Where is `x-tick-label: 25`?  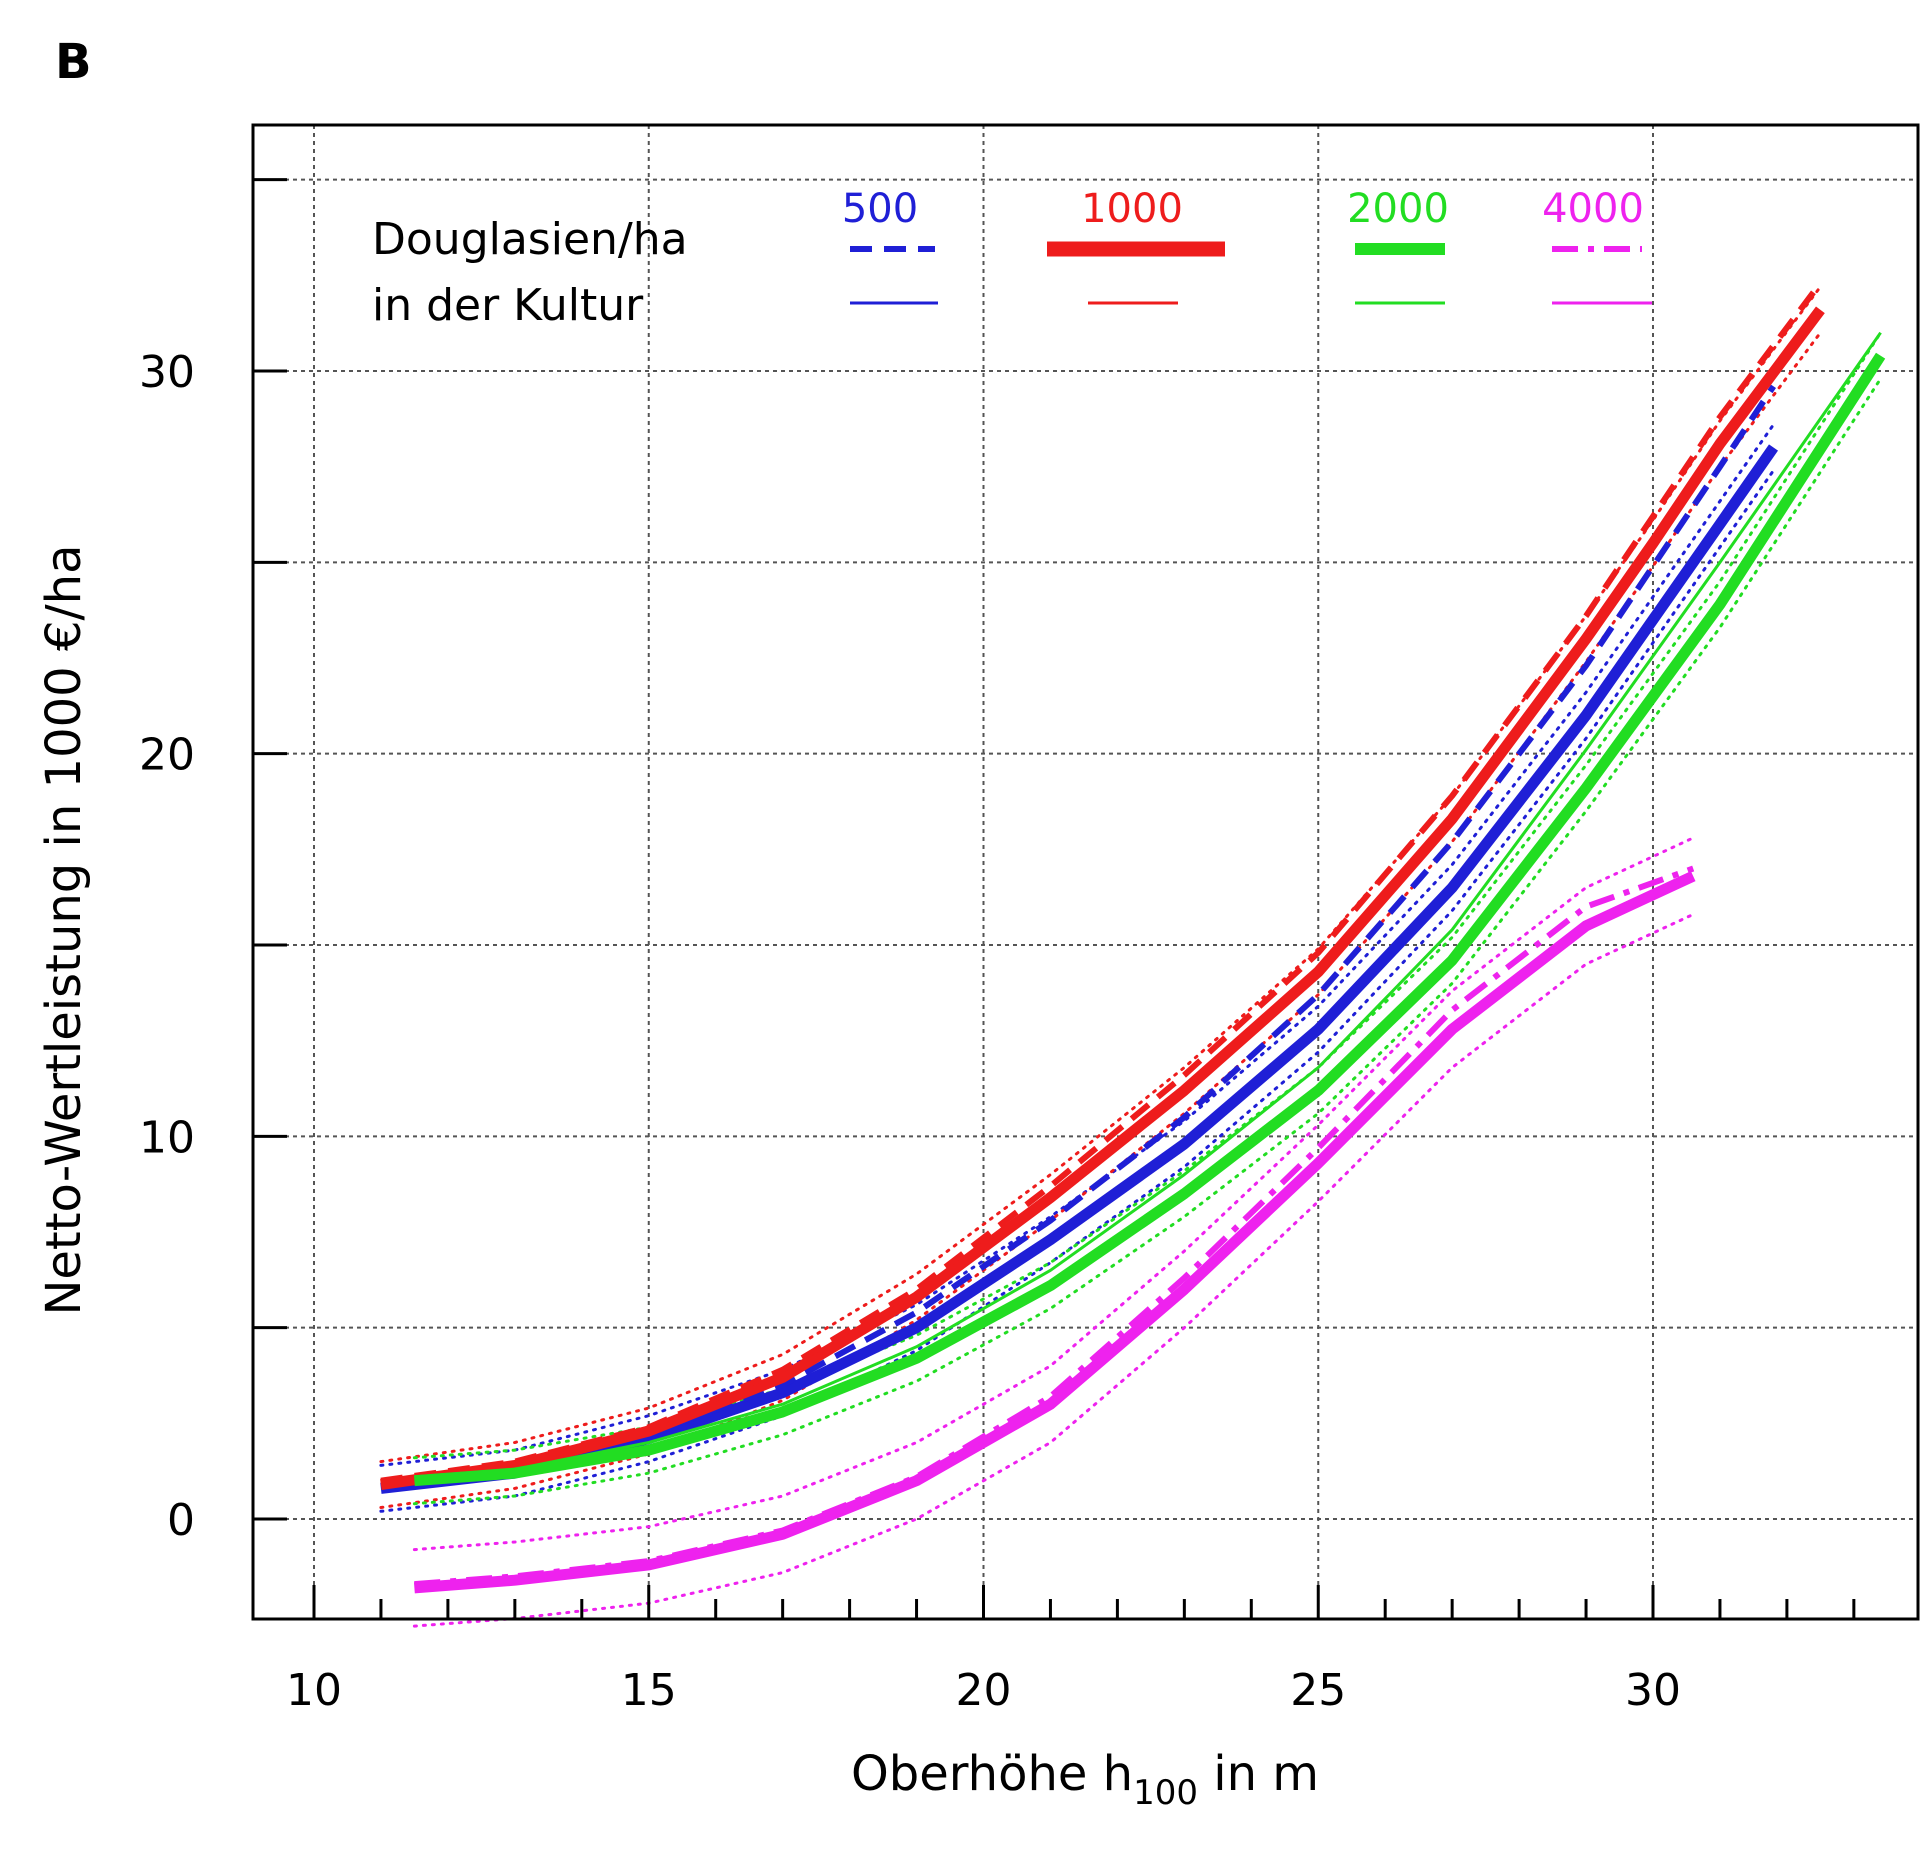
x-tick-label: 25 is located at coordinates (1318, 1690).